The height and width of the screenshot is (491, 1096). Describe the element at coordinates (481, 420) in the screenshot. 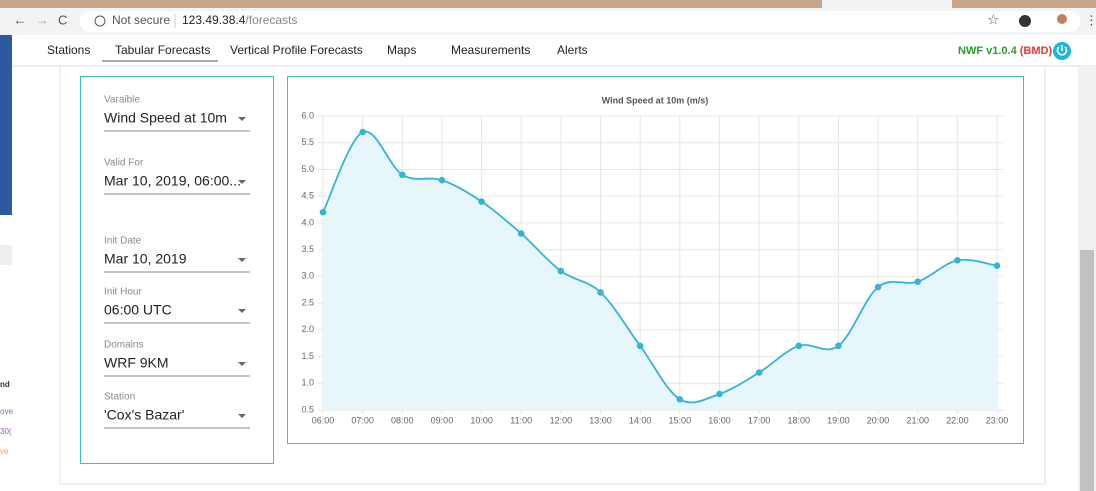

I see `x-tick-label: 10:00` at that location.